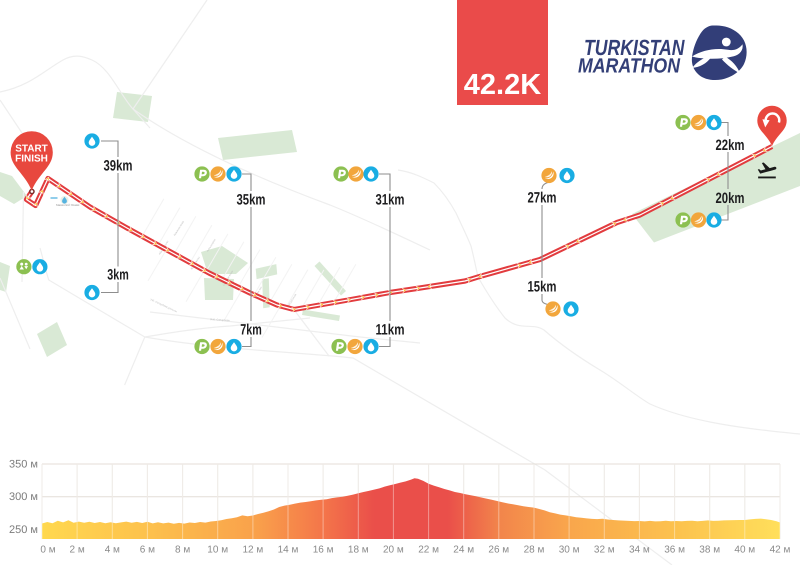  Describe the element at coordinates (182, 550) in the screenshot. I see `svg-text: 8 м` at that location.